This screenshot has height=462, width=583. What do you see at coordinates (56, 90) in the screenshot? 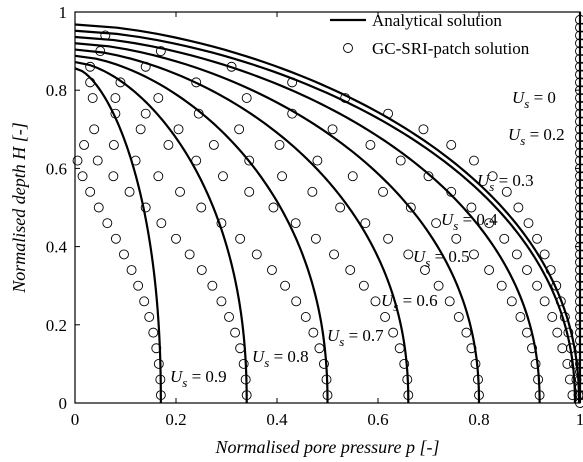
I see `y-tick-label: 0.8` at bounding box center [56, 90].